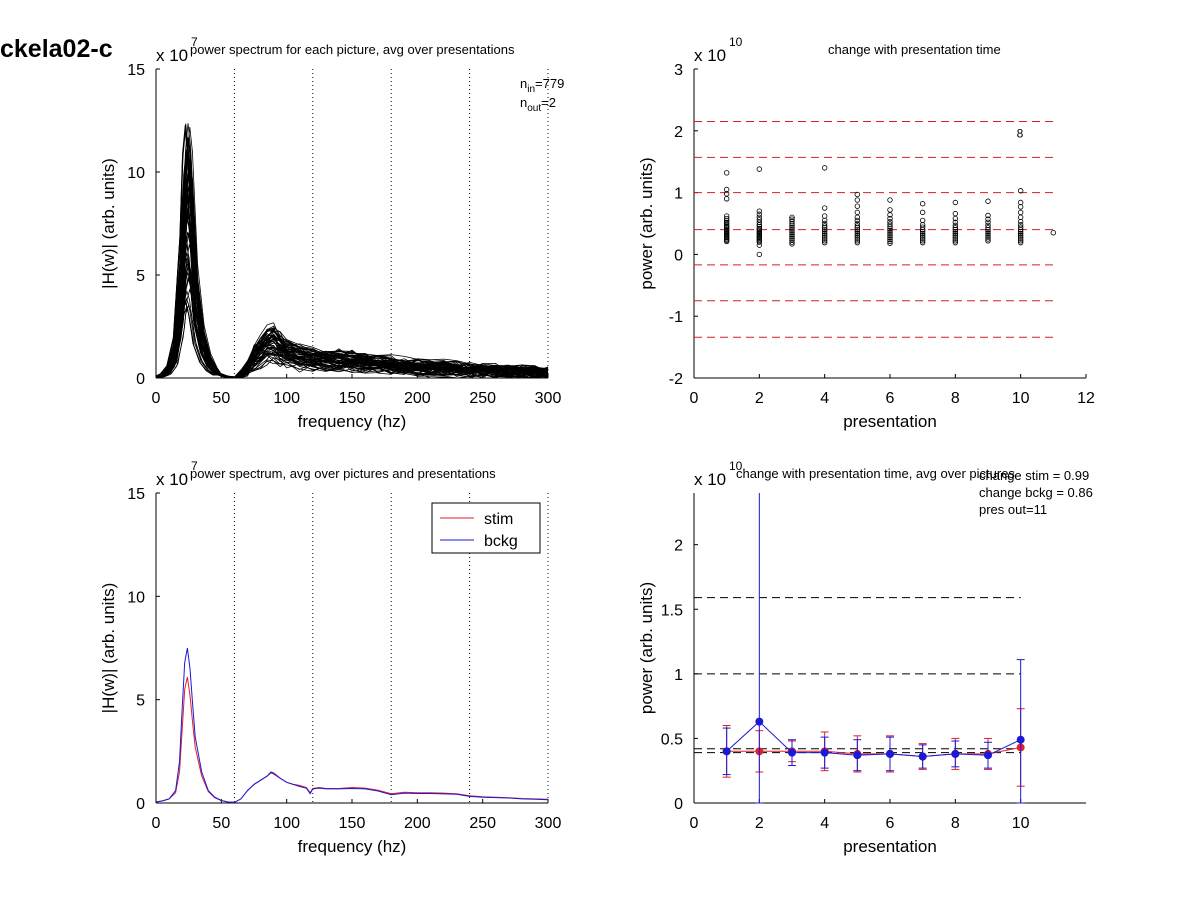 Image resolution: width=1200 pixels, height=901 pixels. What do you see at coordinates (286, 823) in the screenshot?
I see `x-tick-label: 100` at bounding box center [286, 823].